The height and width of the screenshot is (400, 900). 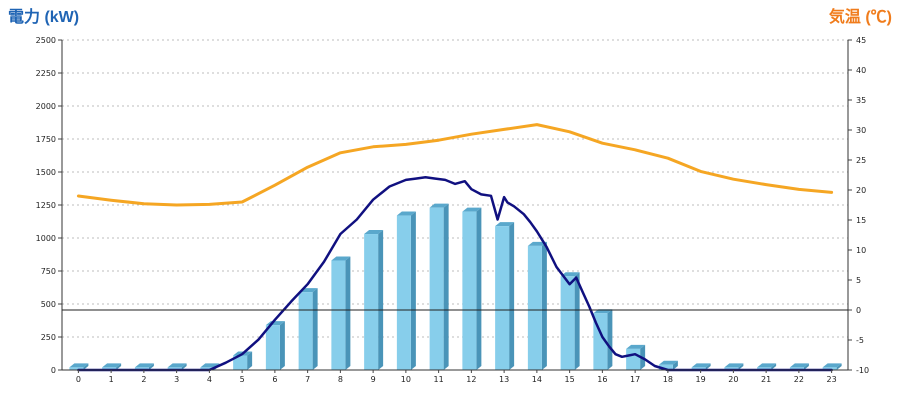 What do you see at coordinates (861, 100) in the screenshot?
I see `right-tick-label: 35` at bounding box center [861, 100].